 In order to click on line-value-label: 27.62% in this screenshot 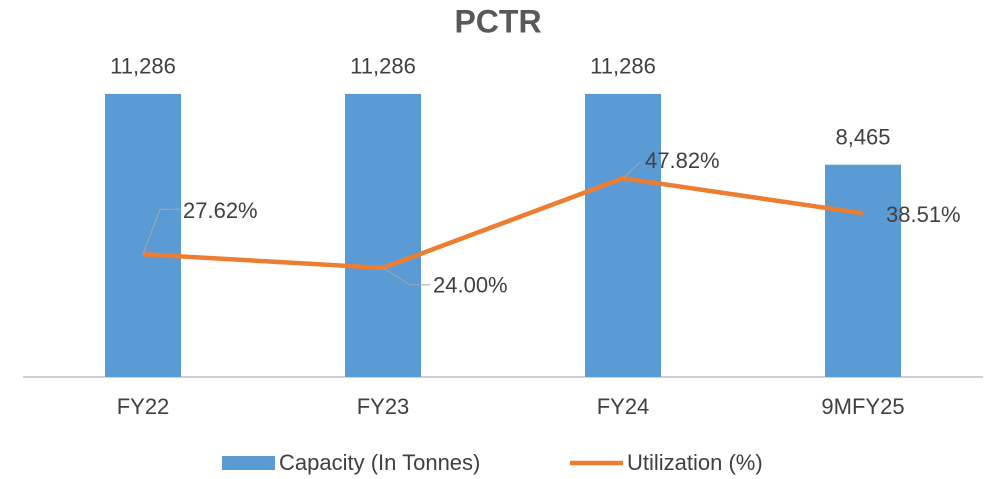, I will do `click(220, 210)`.